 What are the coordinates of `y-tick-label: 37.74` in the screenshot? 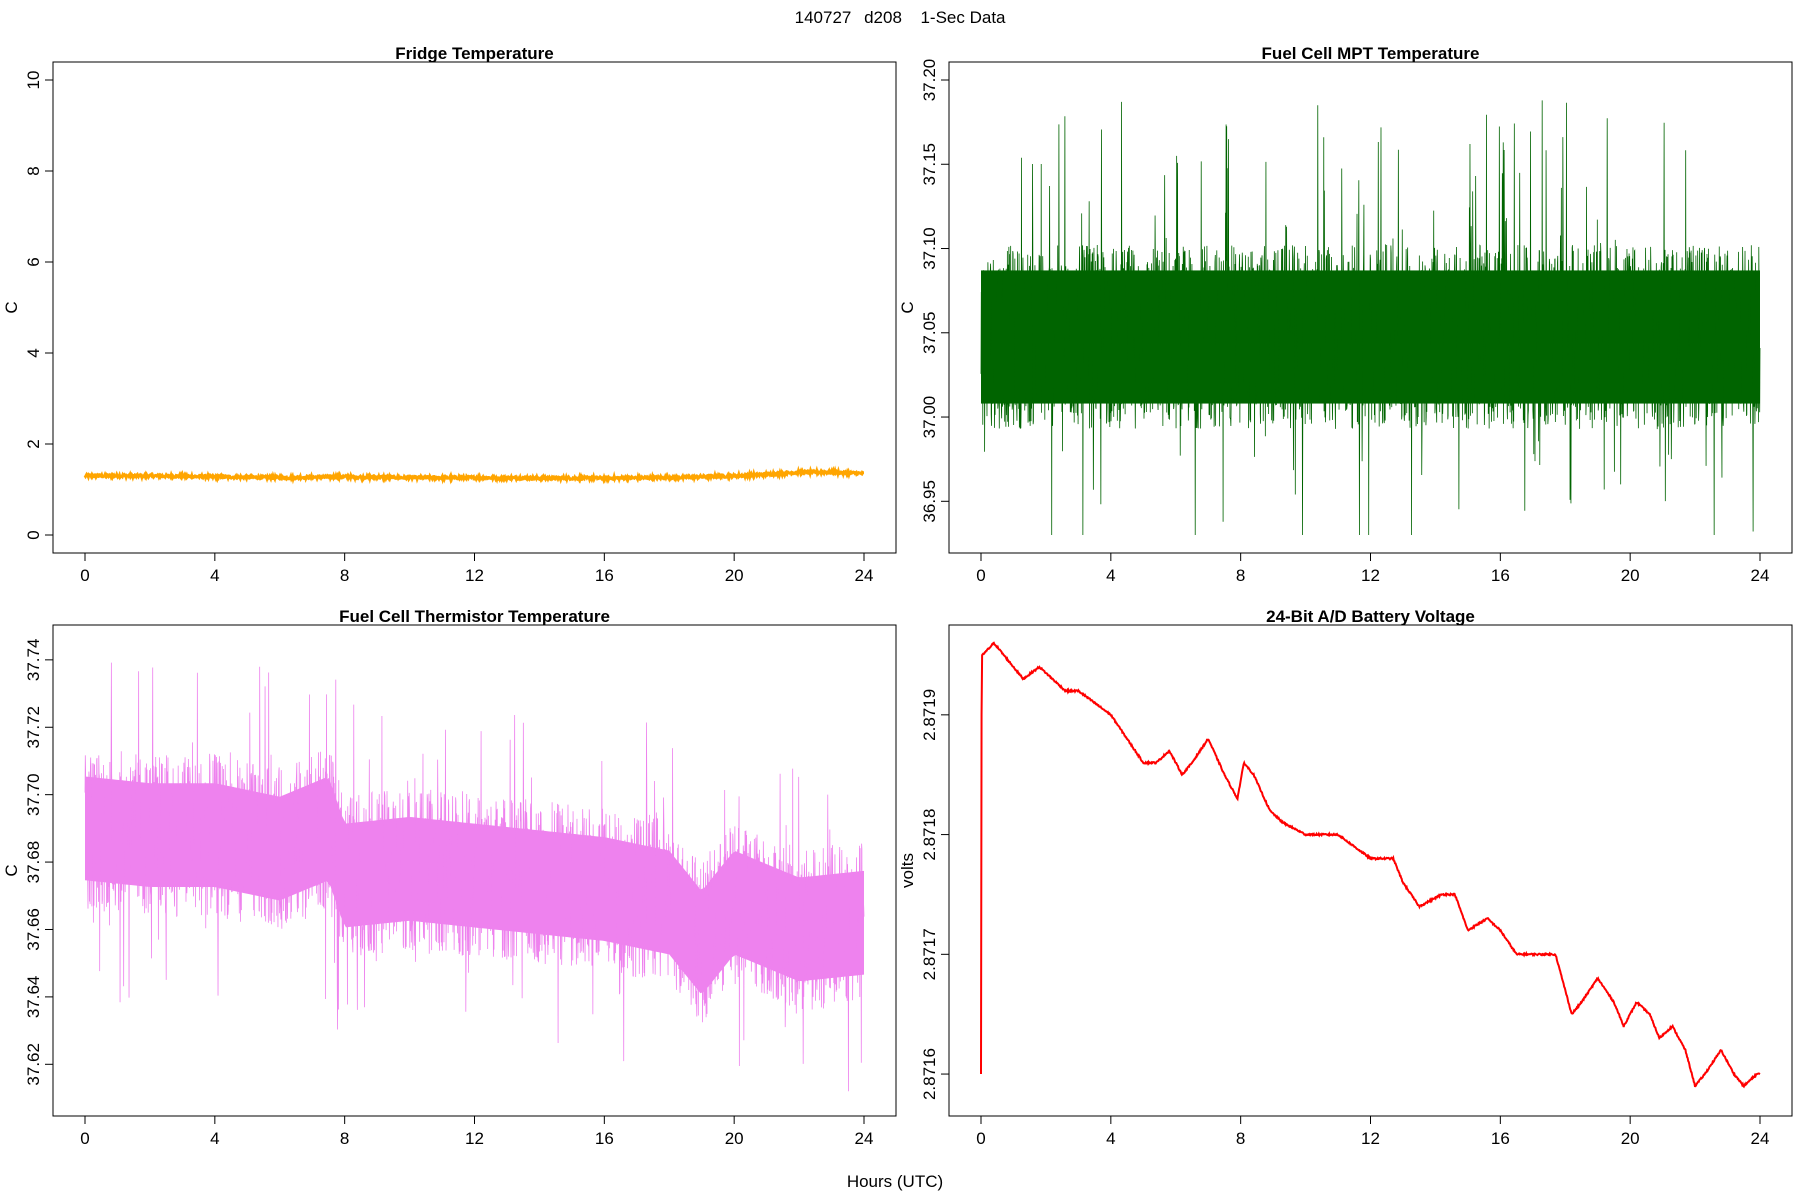 It's located at (33, 660).